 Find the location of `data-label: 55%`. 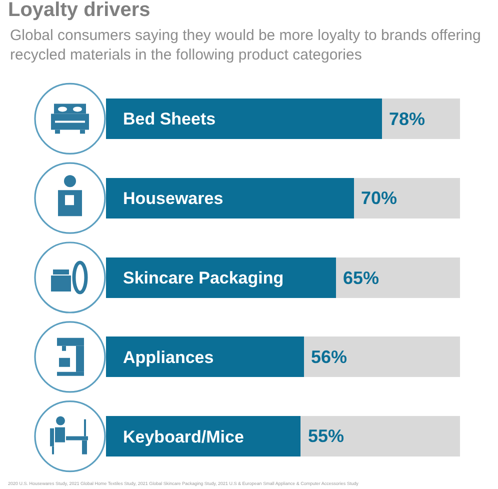

data-label: 55% is located at coordinates (326, 436).